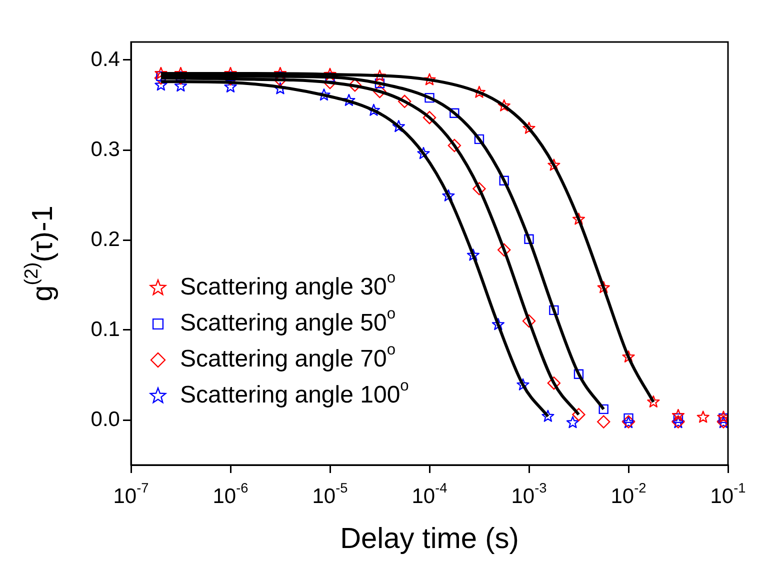  I want to click on y-tick-label: 0.2, so click(105, 239).